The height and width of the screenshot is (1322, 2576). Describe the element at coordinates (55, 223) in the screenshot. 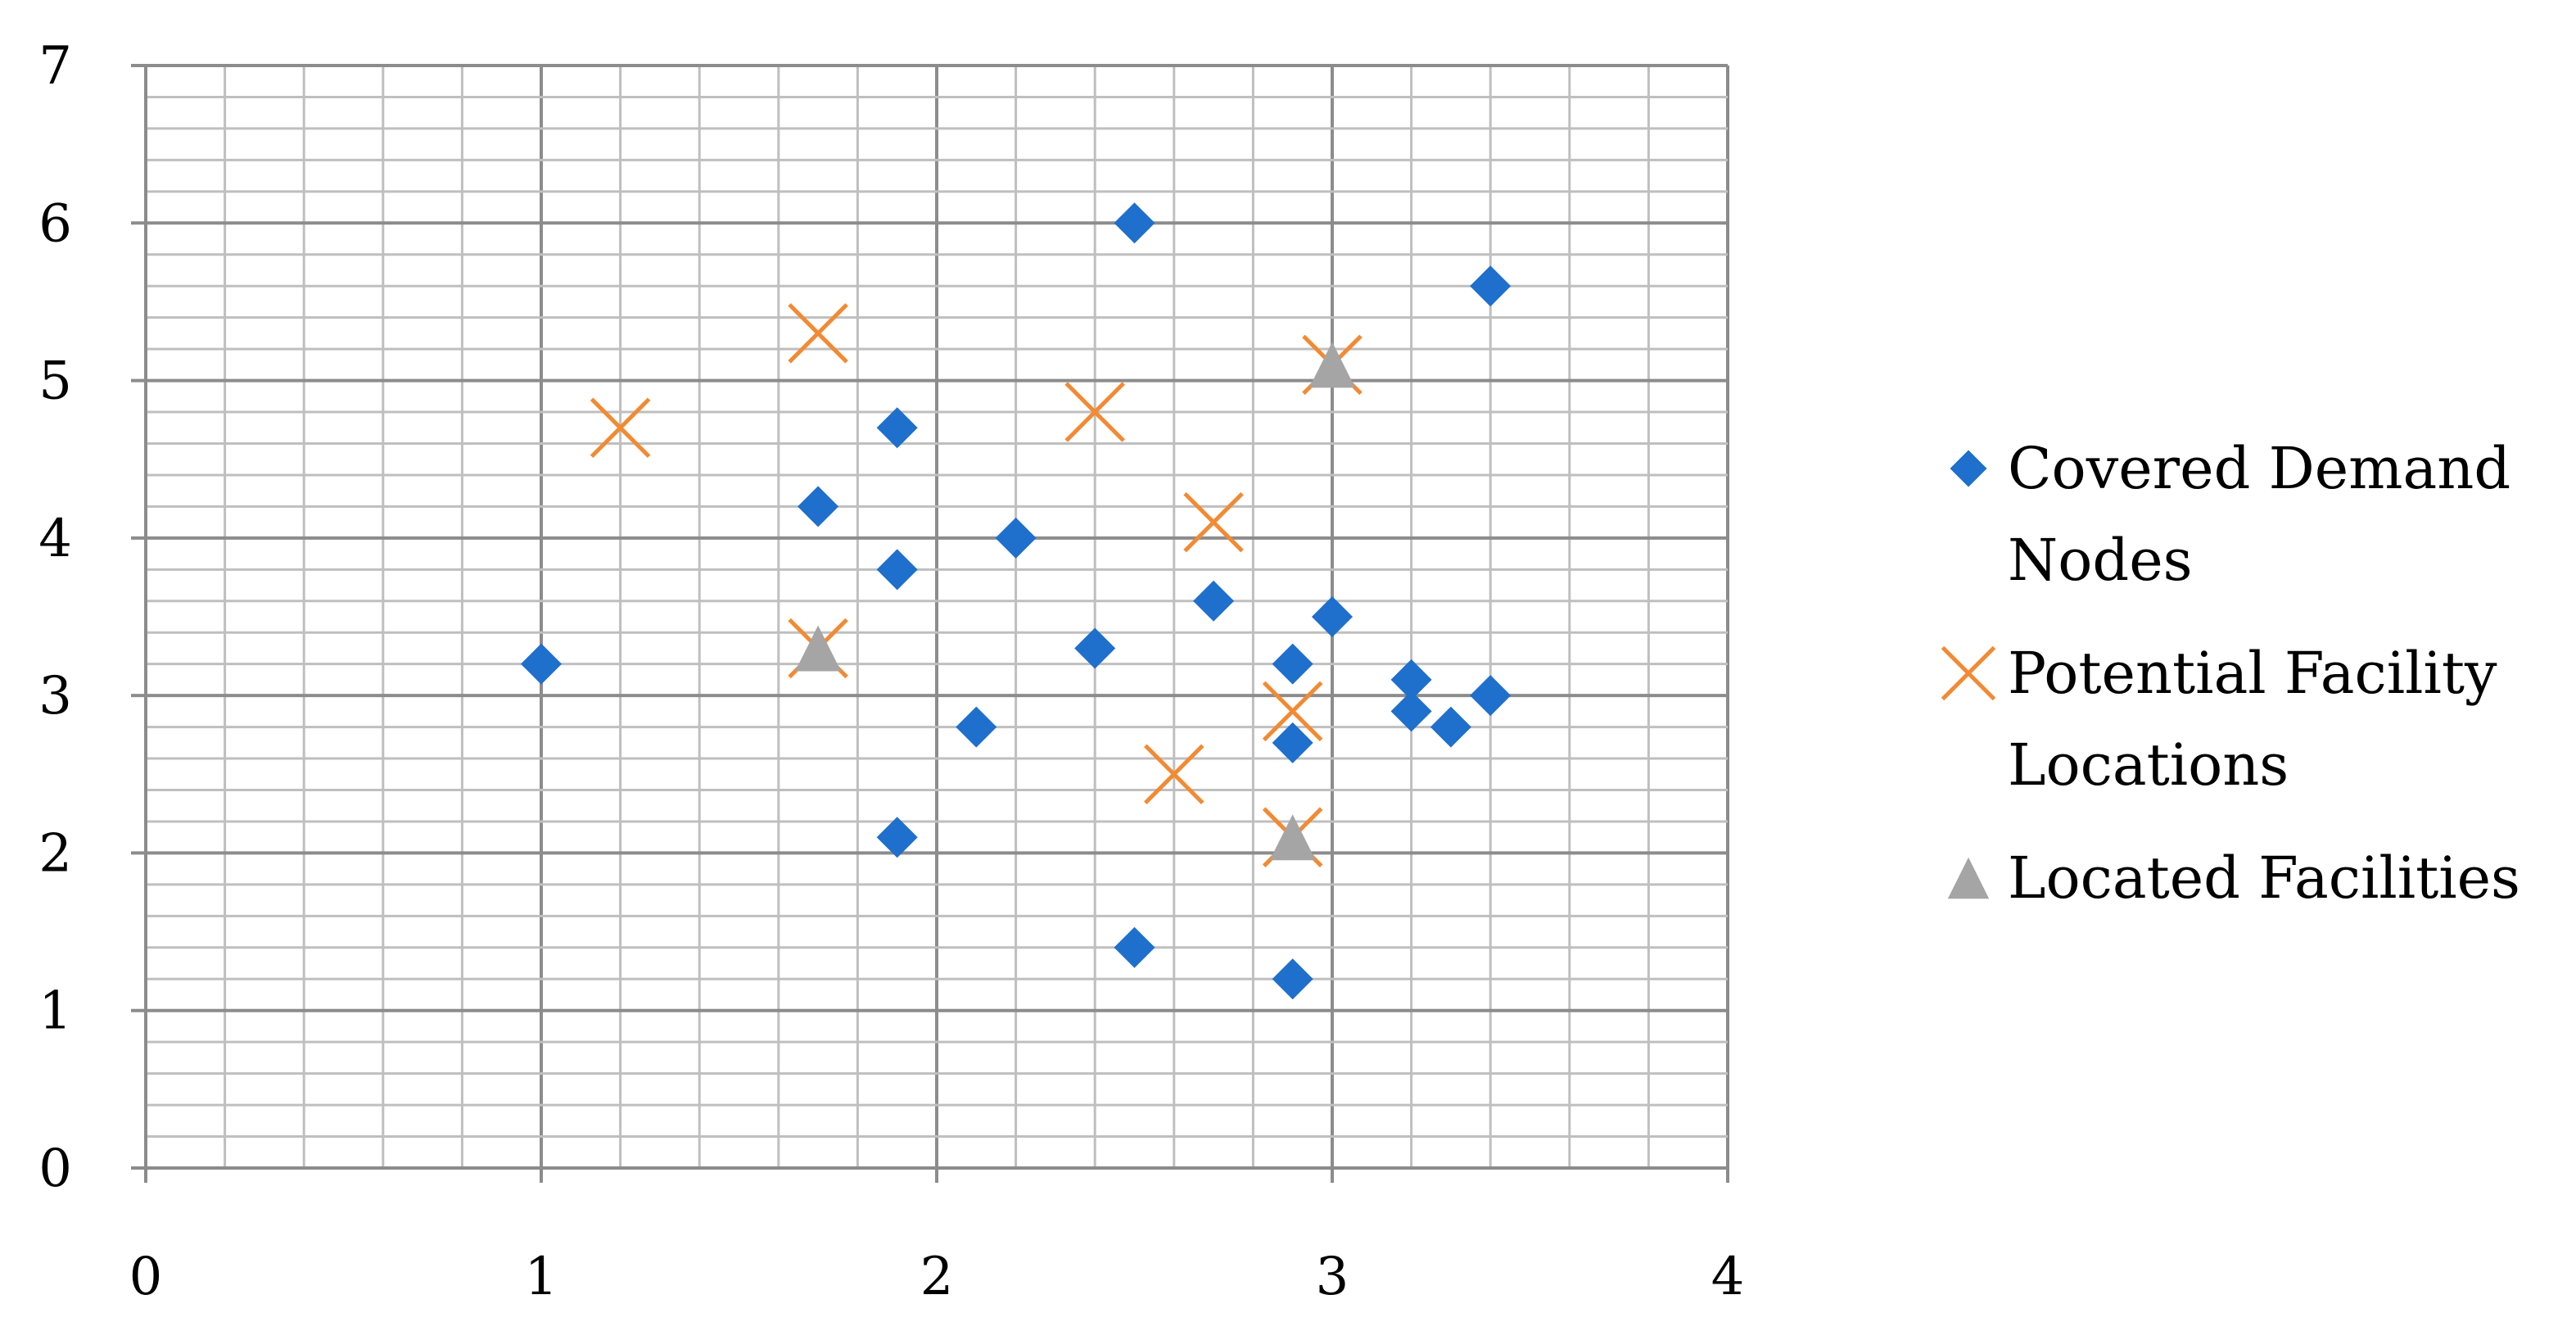

I see `y-tick-label: 6` at that location.